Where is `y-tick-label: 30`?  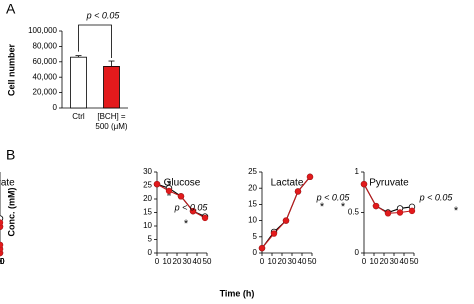 y-tick-label: 30 is located at coordinates (147, 171).